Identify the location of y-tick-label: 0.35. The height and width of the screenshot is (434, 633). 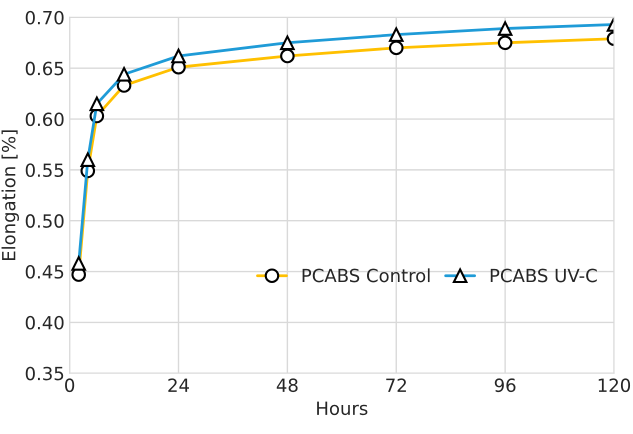
(45, 373).